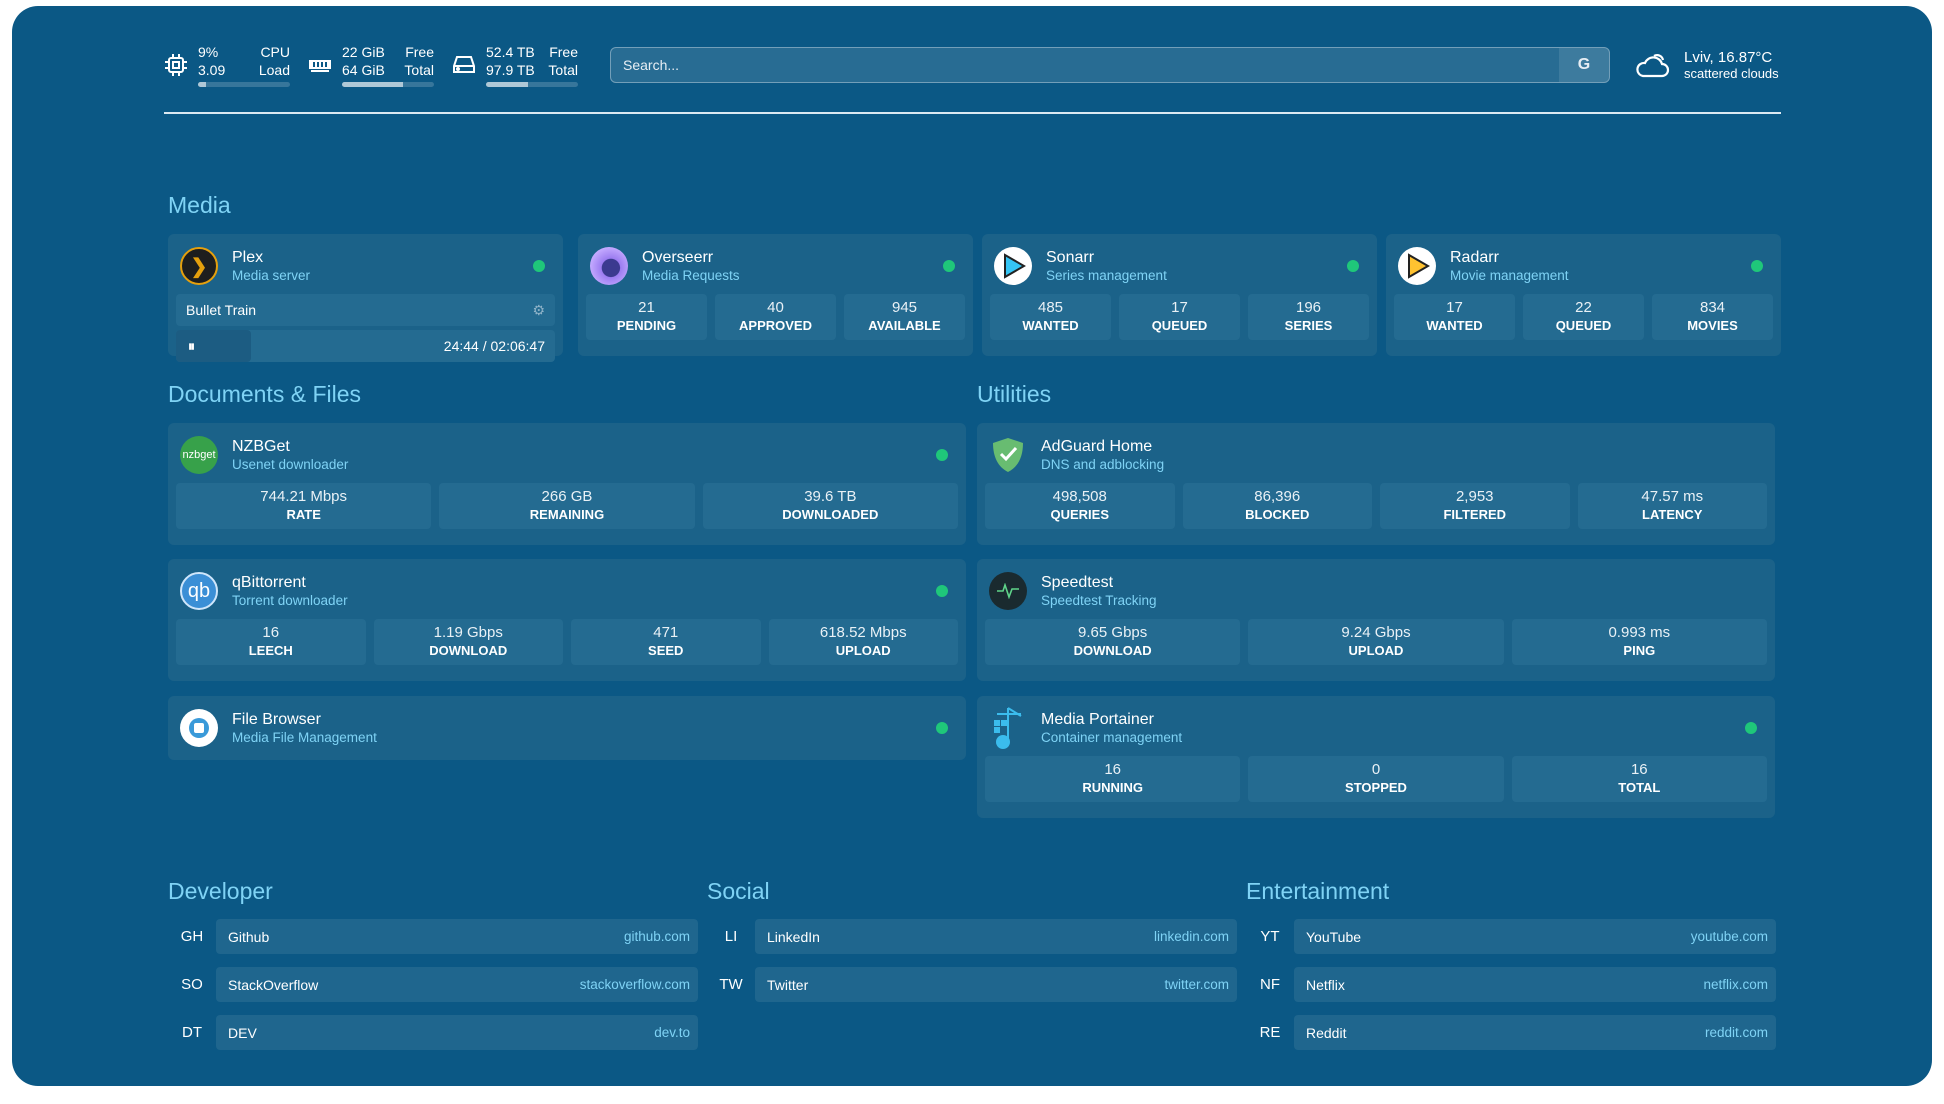  I want to click on cpu-bar, so click(244, 84).